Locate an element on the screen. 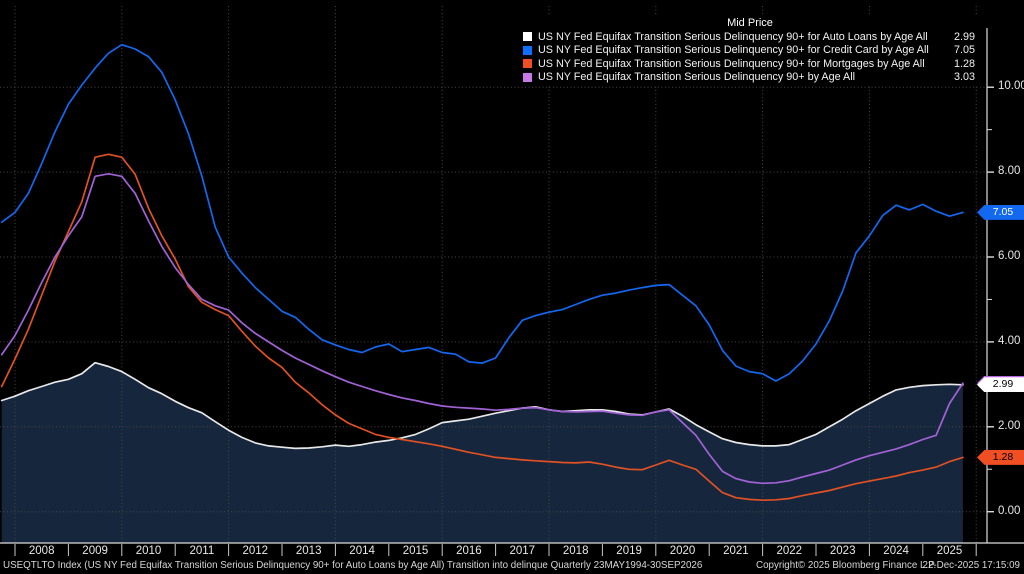 This screenshot has height=574, width=1024. x-axis-year-label: 2012 is located at coordinates (255, 551).